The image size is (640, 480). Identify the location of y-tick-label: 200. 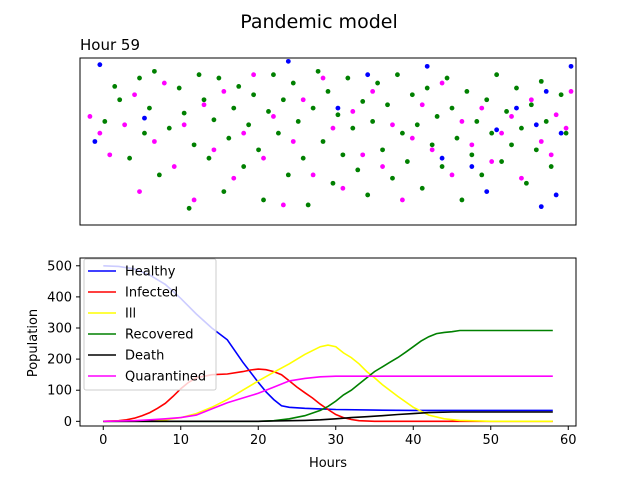
(59, 360).